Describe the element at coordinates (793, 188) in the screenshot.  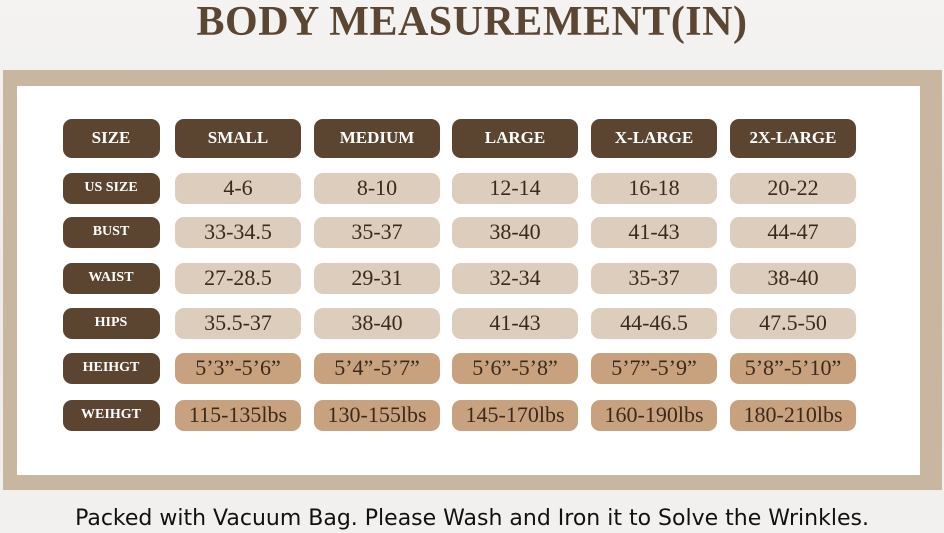
I see `cell: 20-22` at that location.